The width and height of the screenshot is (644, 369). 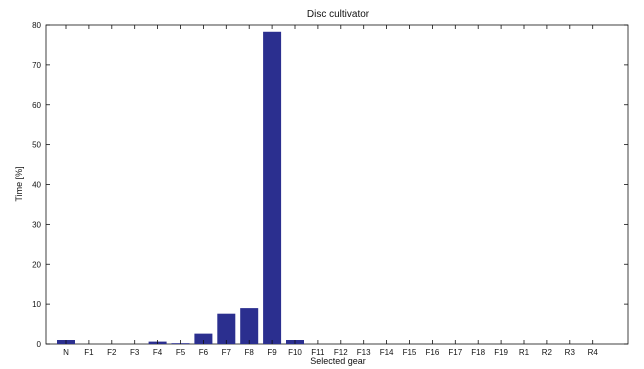 I want to click on x-tick-label: R1, so click(x=524, y=352).